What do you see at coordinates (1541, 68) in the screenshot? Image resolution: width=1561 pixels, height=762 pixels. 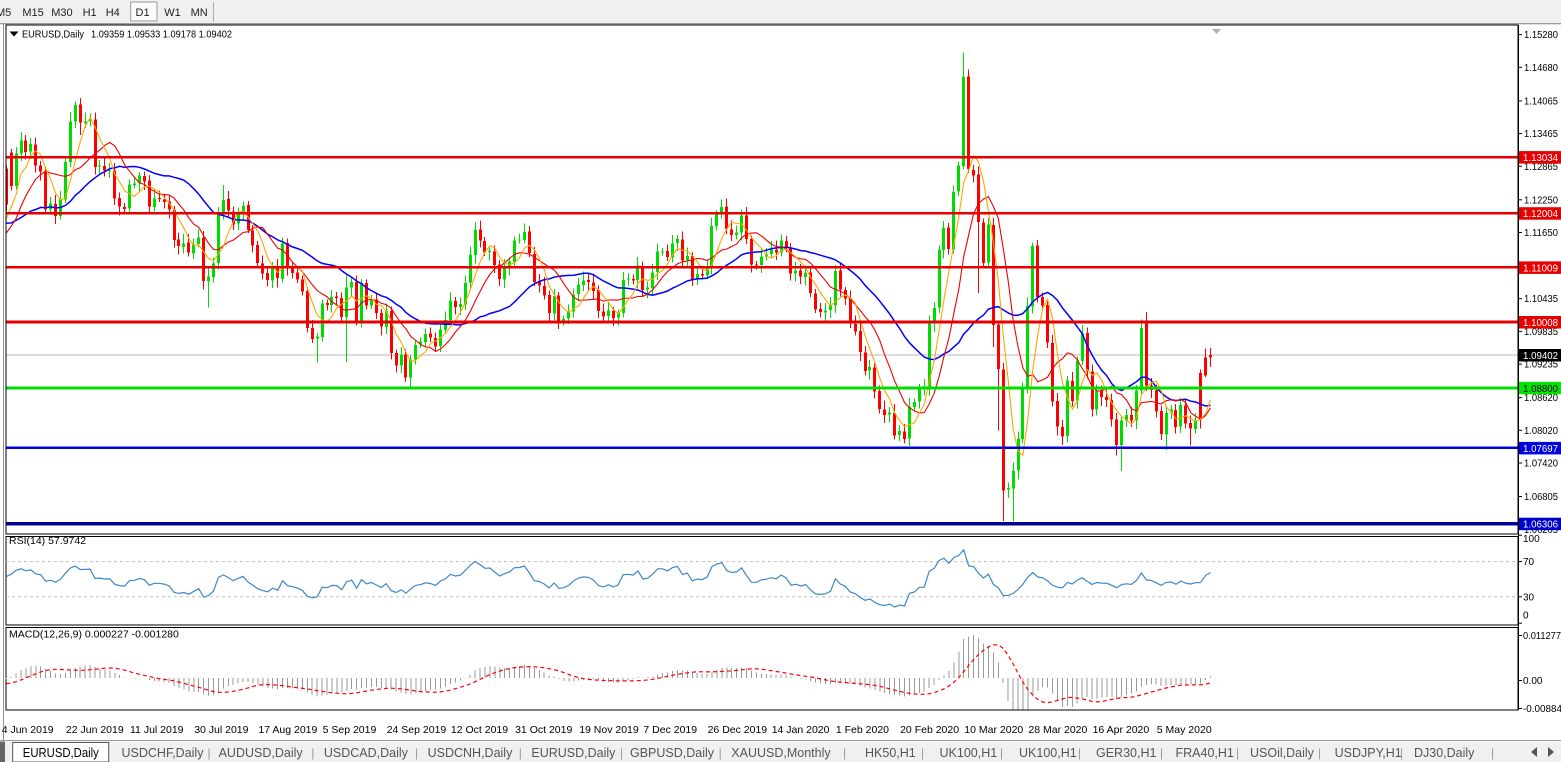 I see `svg-text: 1.14680` at bounding box center [1541, 68].